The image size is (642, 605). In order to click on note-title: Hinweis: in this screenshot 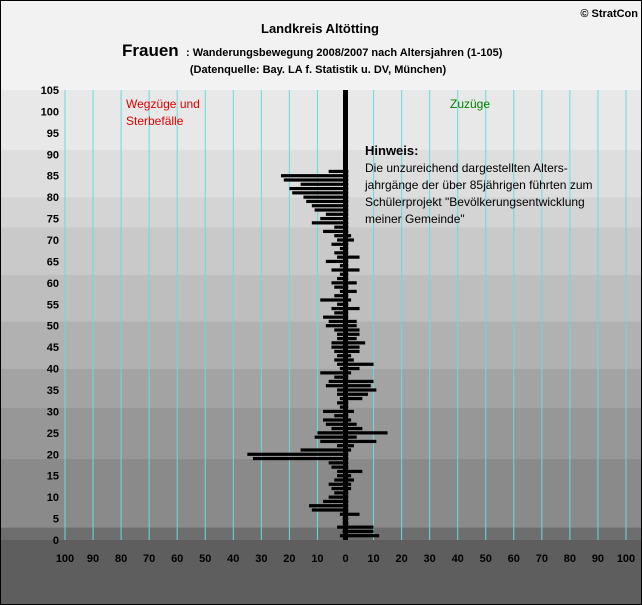, I will do `click(391, 150)`.